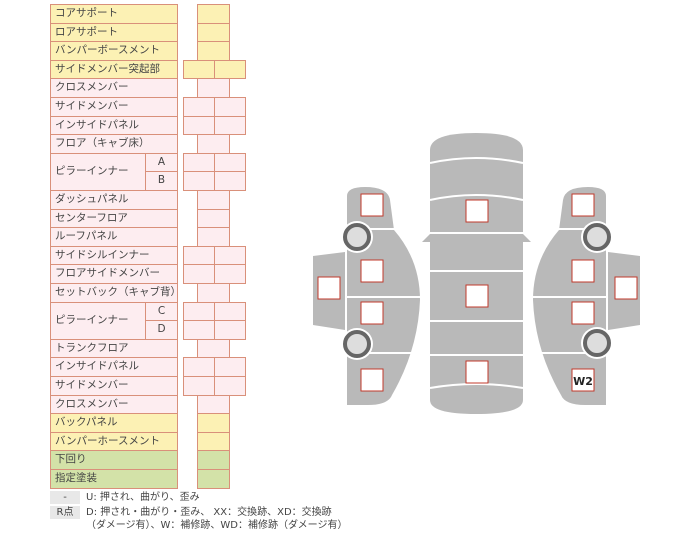  Describe the element at coordinates (114, 255) in the screenshot. I see `row-label: サイドシルインナー` at that location.